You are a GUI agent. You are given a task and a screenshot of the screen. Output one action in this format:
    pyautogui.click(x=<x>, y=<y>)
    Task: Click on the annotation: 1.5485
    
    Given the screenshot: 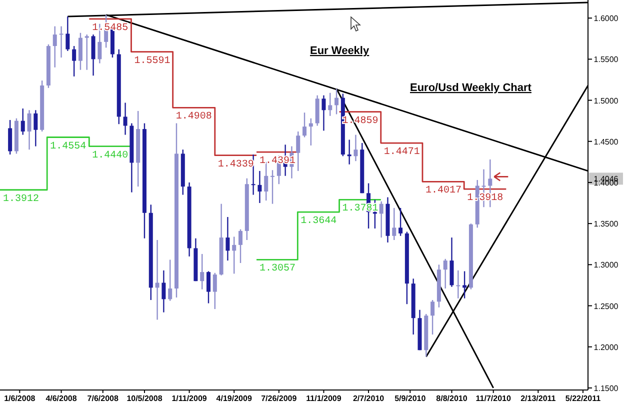 What is the action you would take?
    pyautogui.click(x=110, y=28)
    